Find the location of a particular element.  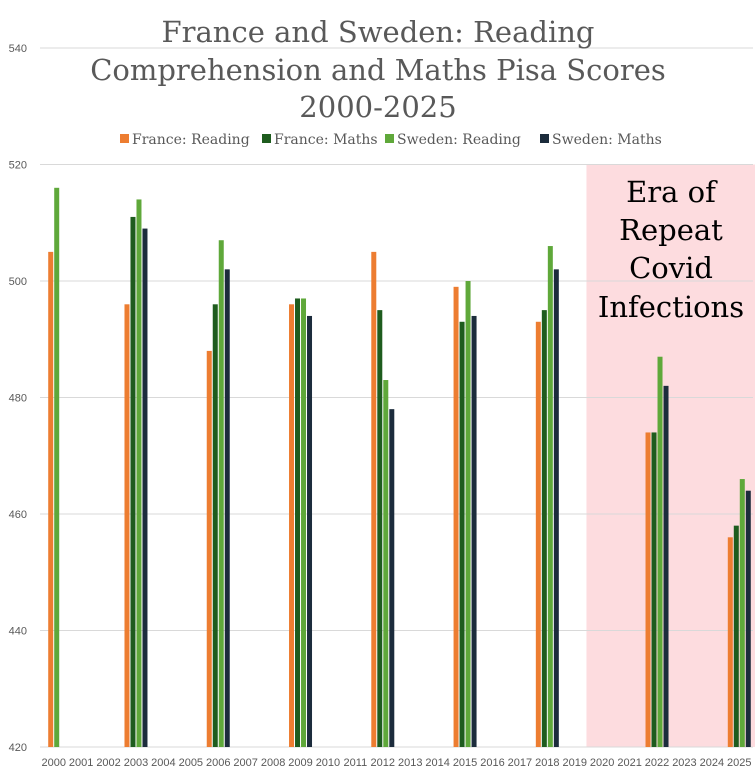

bar-sweden-maths-2022 is located at coordinates (666, 566).